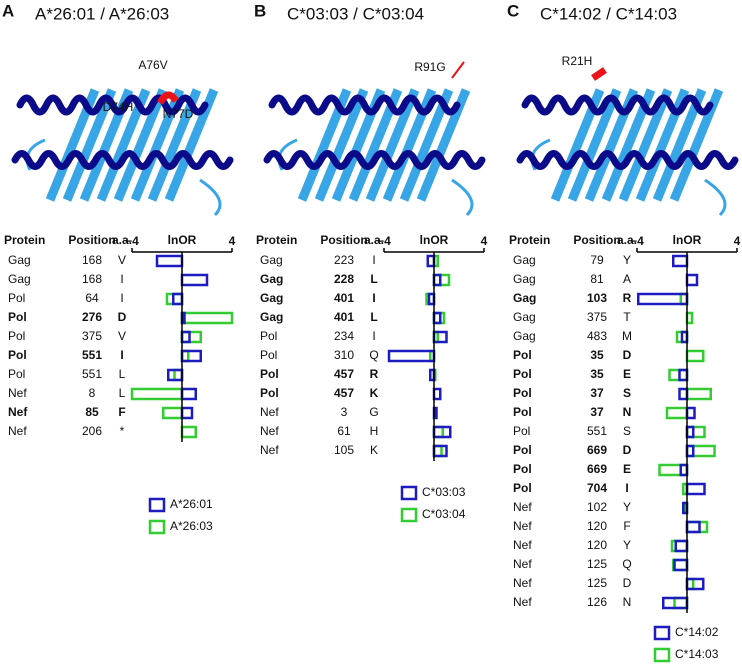 Image resolution: width=742 pixels, height=664 pixels. What do you see at coordinates (627, 412) in the screenshot?
I see `amino-acid: N` at bounding box center [627, 412].